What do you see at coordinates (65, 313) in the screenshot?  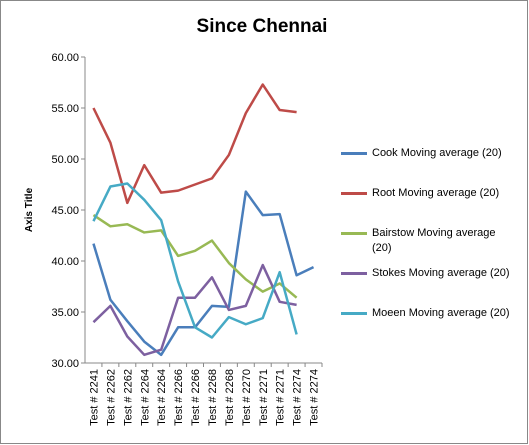 I see `y-tick-label: 35.00` at bounding box center [65, 313].